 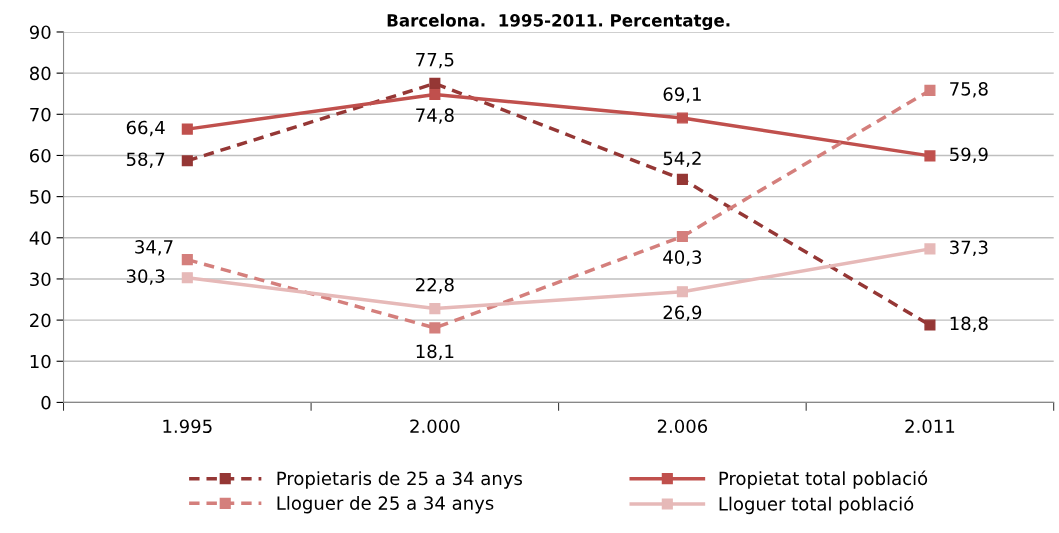 I want to click on data-label: 34,7, so click(x=154, y=248).